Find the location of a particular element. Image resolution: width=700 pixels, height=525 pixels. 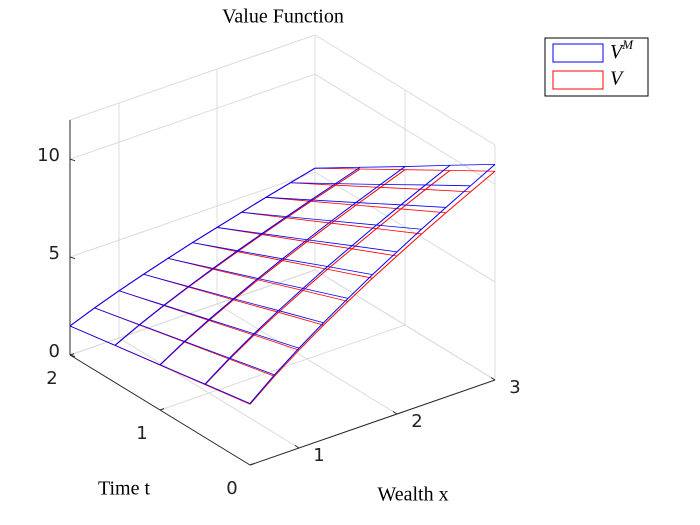

z-tick-label: 10 is located at coordinates (48, 155).